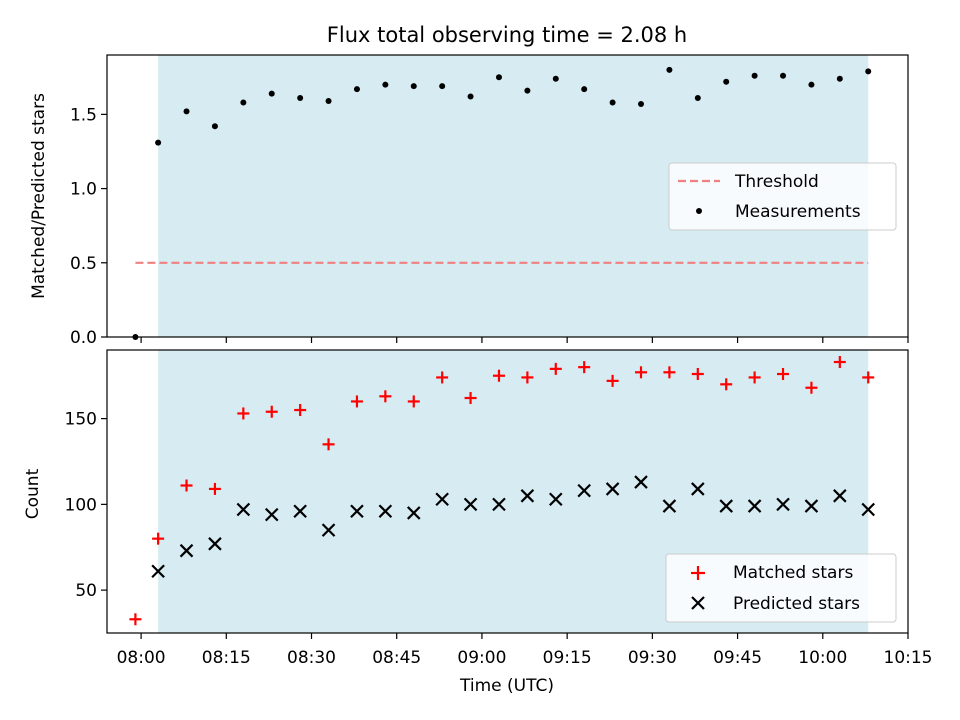 The image size is (960, 720). Describe the element at coordinates (776, 182) in the screenshot. I see `legend-threshold-label: Threshold` at that location.